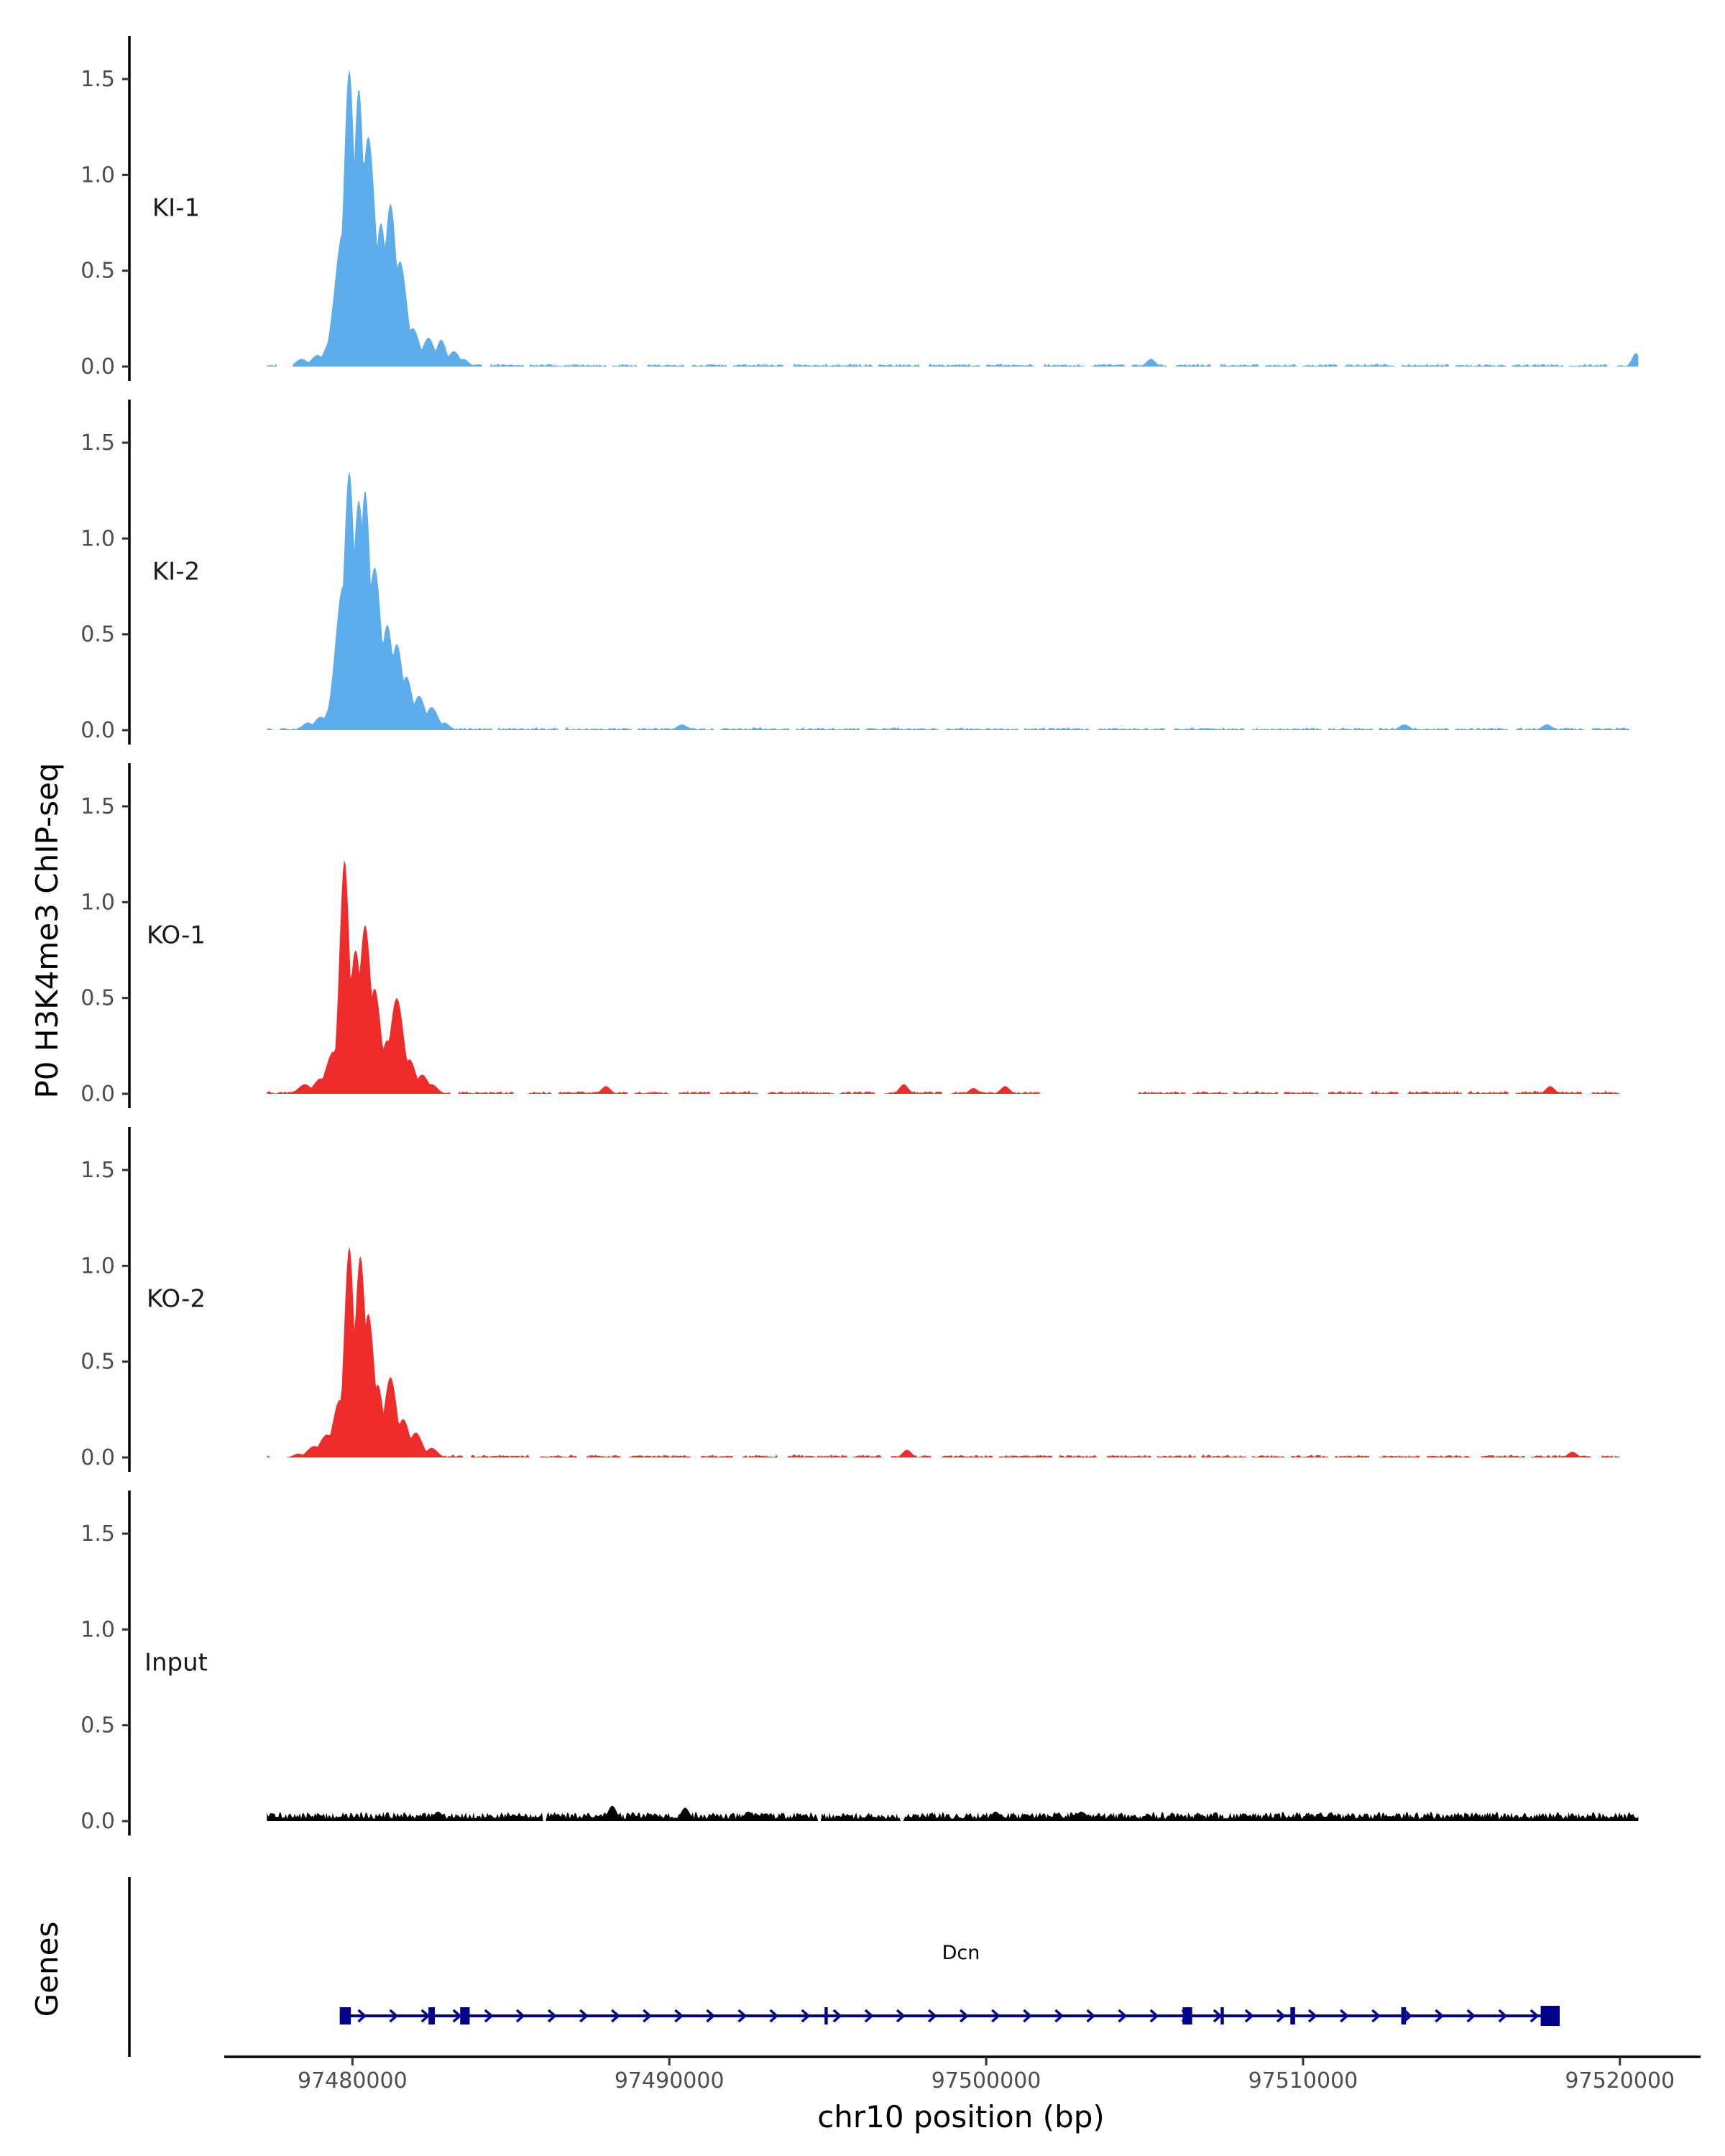 This screenshot has width=1725, height=2156. What do you see at coordinates (47, 931) in the screenshot?
I see `y-axis-title: P0 H3K4me3 ChIP-seq` at bounding box center [47, 931].